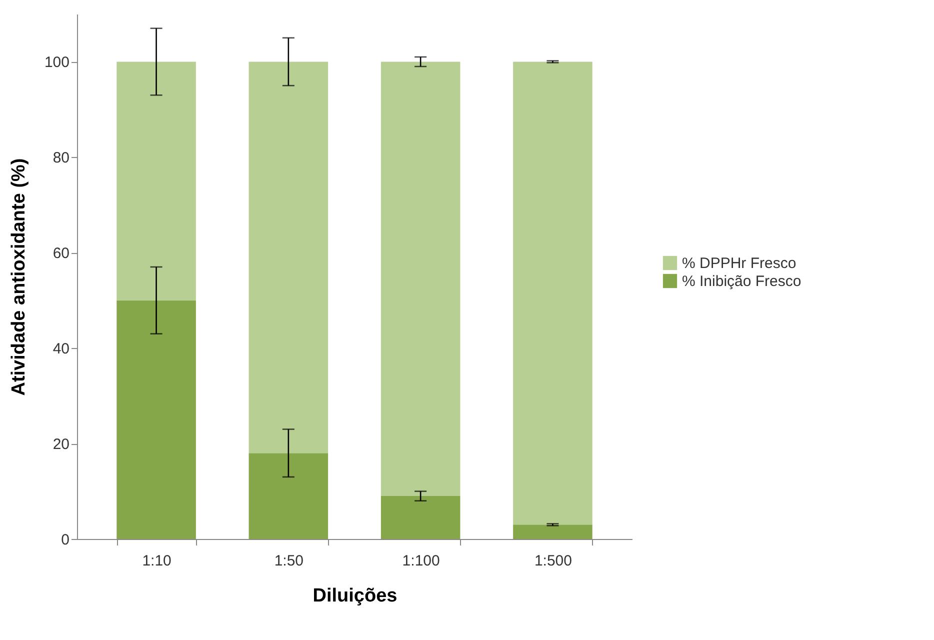 This screenshot has height=640, width=934. I want to click on legend-label: % Inibição Fresco, so click(742, 281).